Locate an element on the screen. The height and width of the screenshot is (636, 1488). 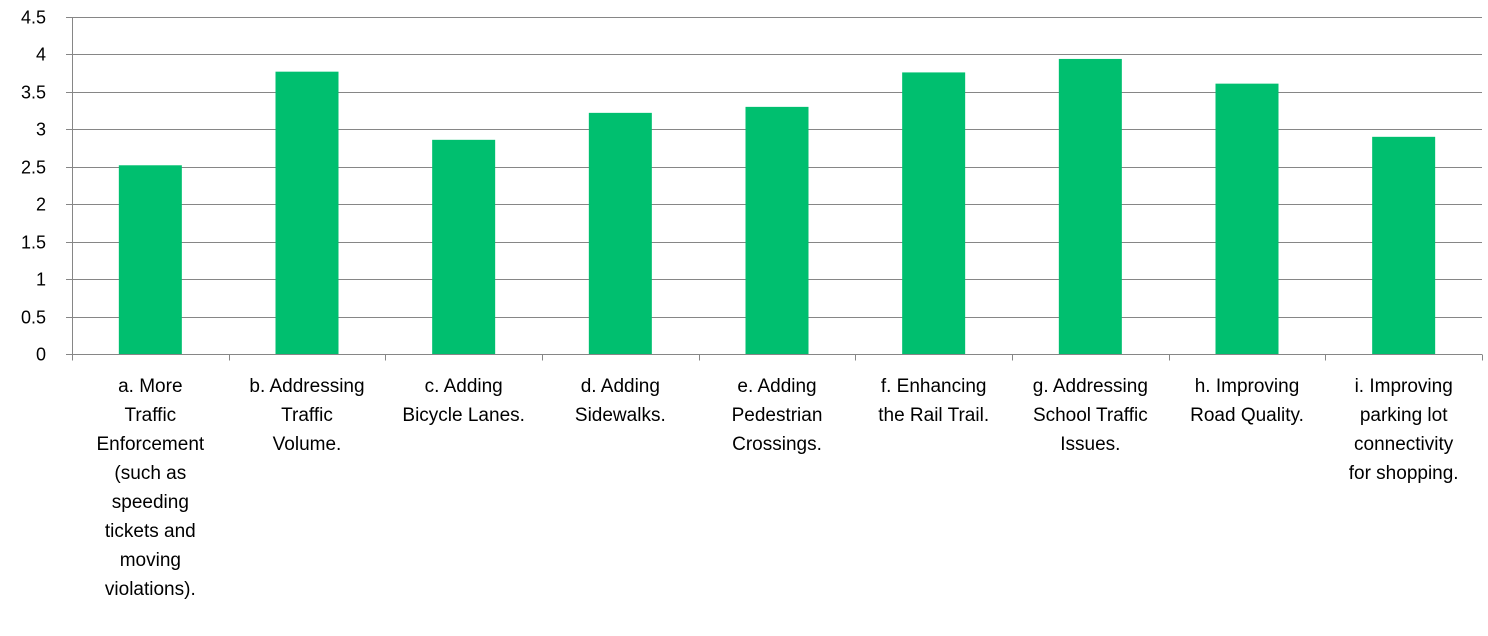
x-category-label-line: Pedestrian is located at coordinates (777, 415).